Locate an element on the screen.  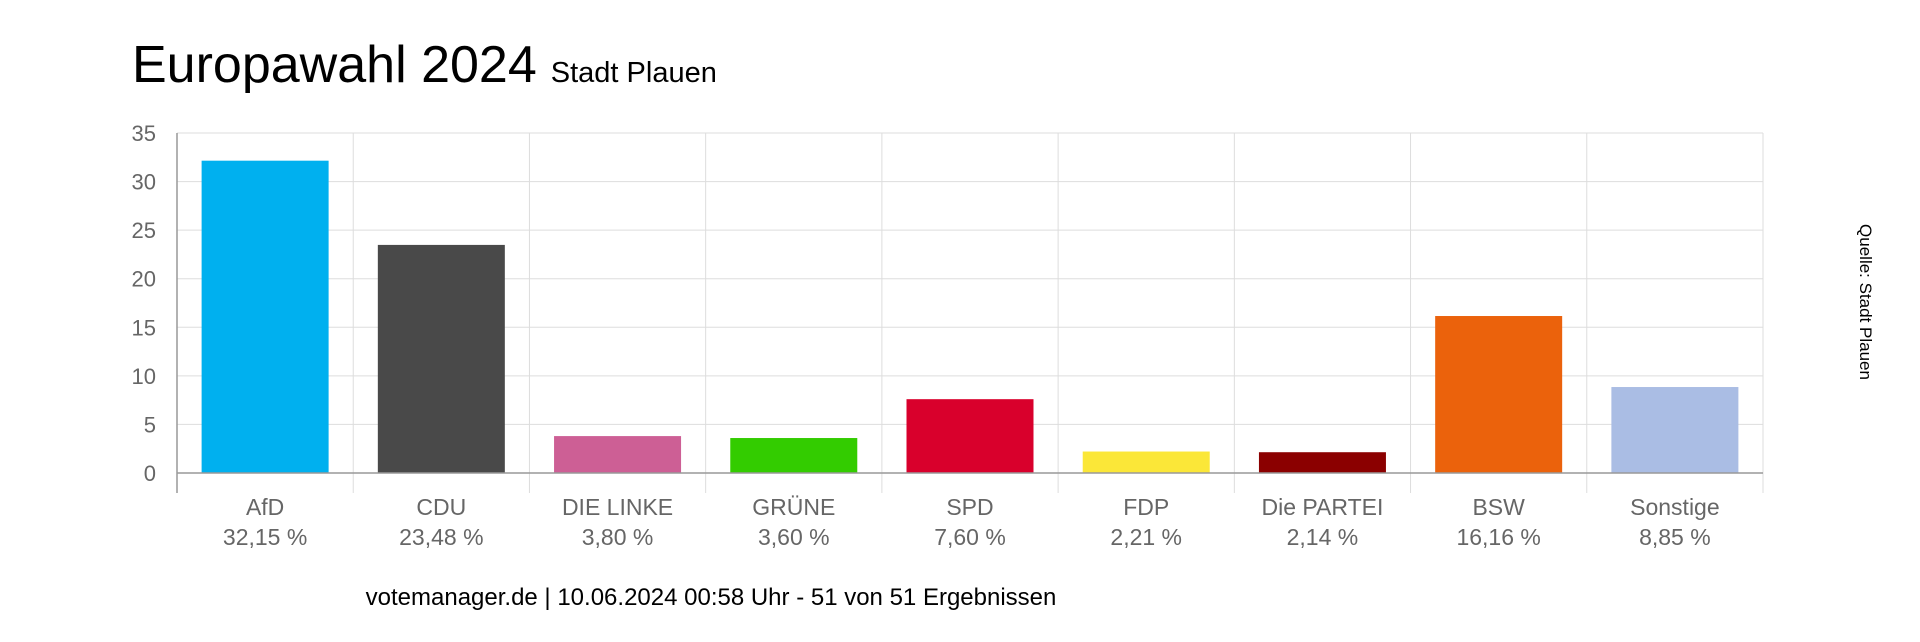
y-tick-label: 25 is located at coordinates (144, 230).